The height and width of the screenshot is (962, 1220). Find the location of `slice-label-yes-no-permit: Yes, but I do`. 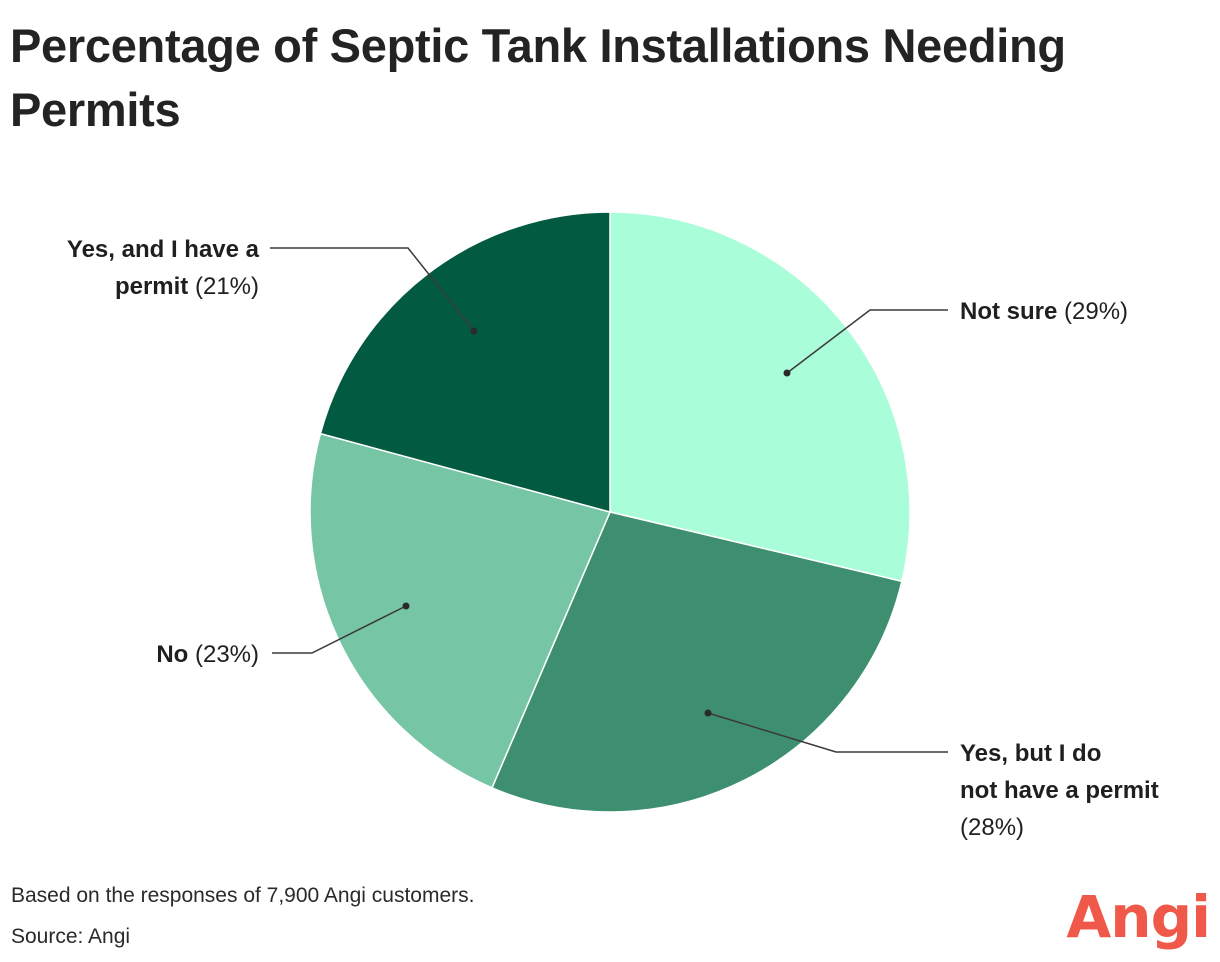

slice-label-yes-no-permit: Yes, but I do is located at coordinates (1030, 753).